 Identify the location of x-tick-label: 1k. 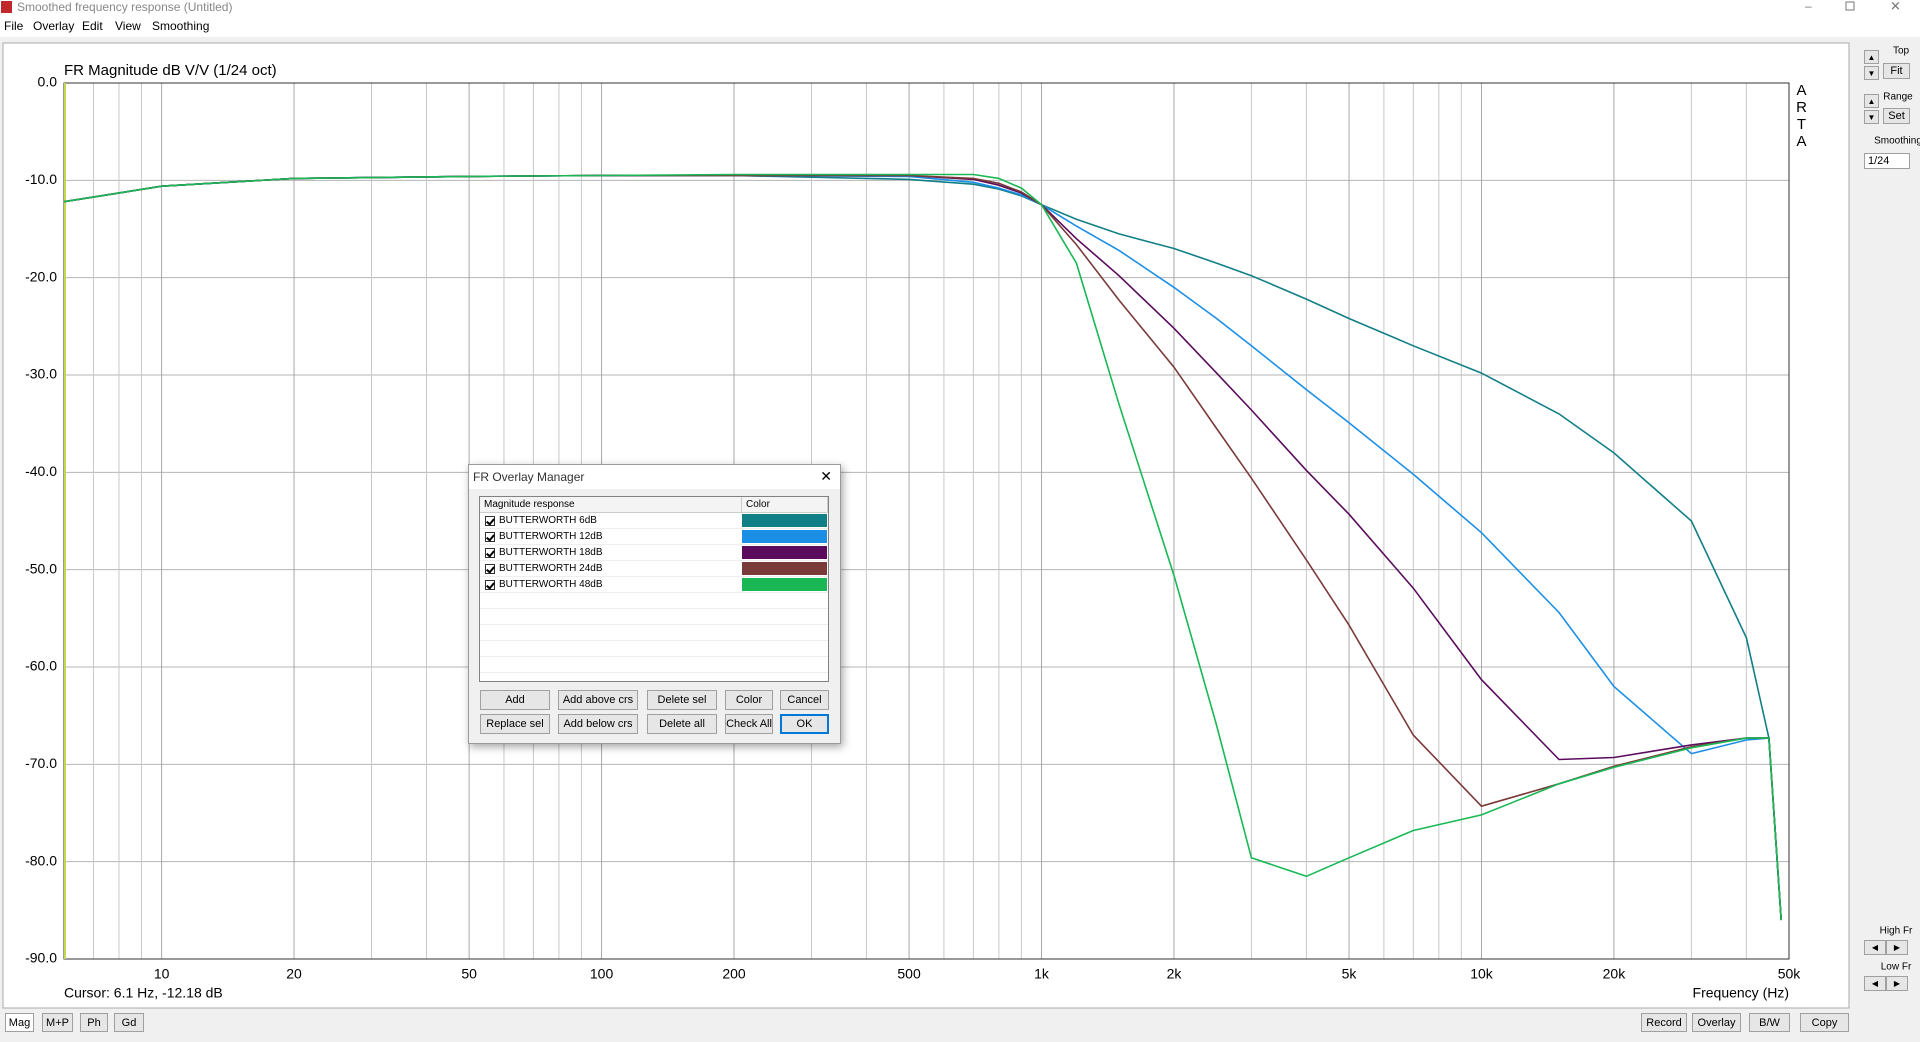
(1042, 974).